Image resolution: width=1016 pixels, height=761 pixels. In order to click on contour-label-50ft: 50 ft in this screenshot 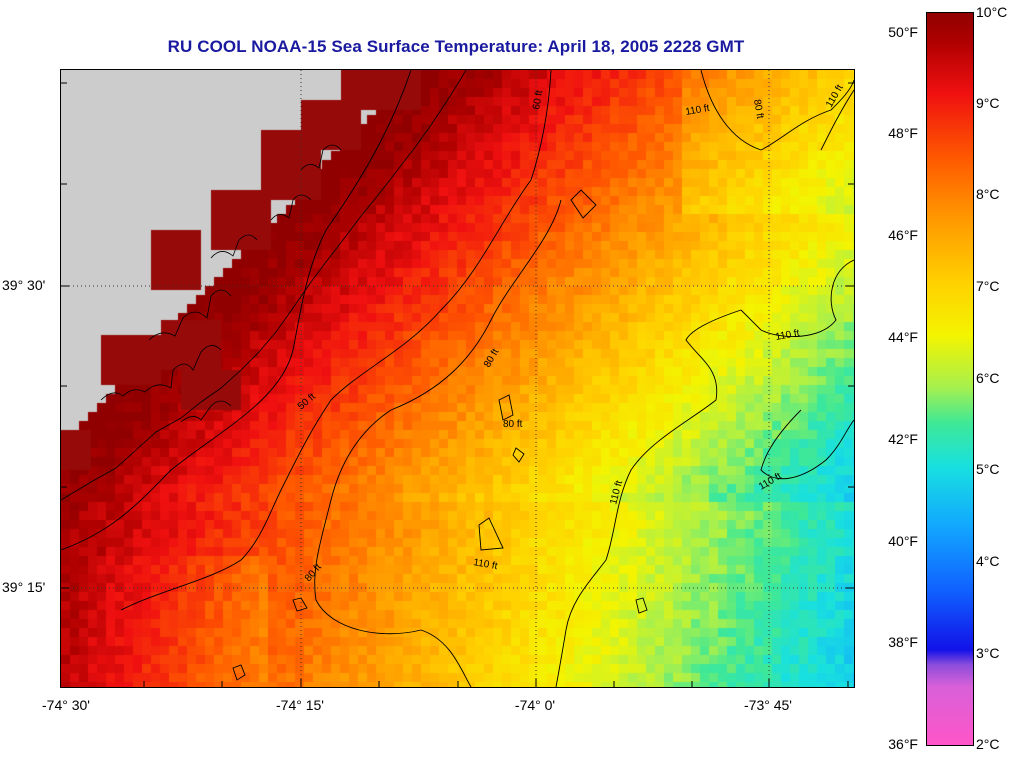, I will do `click(307, 401)`.